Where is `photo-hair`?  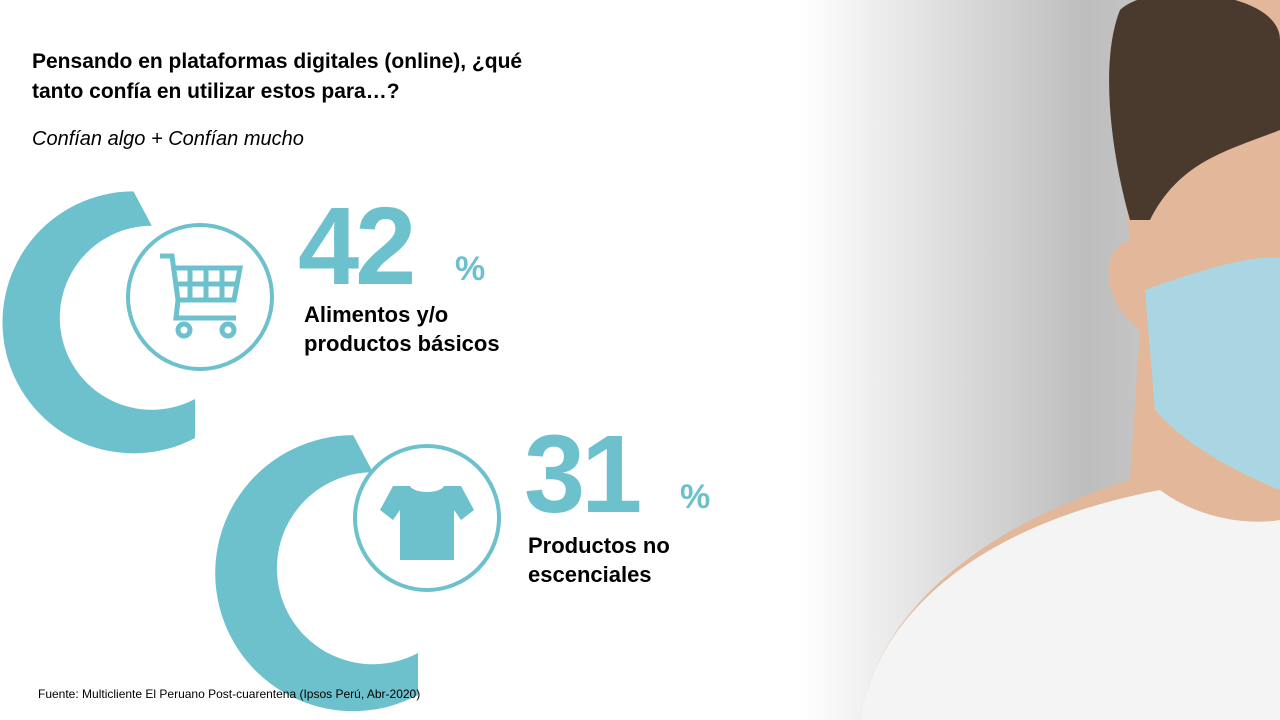 photo-hair is located at coordinates (1194, 110).